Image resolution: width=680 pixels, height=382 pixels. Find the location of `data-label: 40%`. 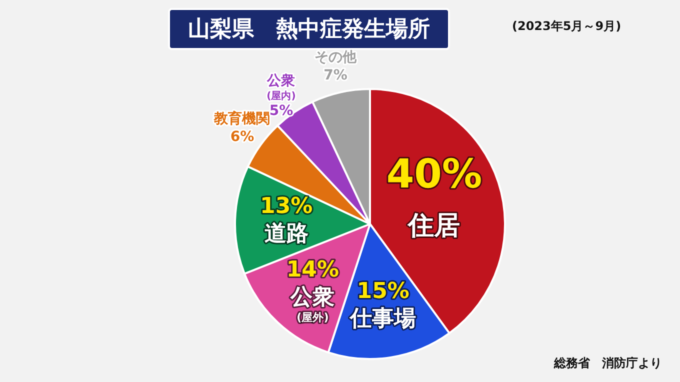

data-label: 40% is located at coordinates (434, 175).